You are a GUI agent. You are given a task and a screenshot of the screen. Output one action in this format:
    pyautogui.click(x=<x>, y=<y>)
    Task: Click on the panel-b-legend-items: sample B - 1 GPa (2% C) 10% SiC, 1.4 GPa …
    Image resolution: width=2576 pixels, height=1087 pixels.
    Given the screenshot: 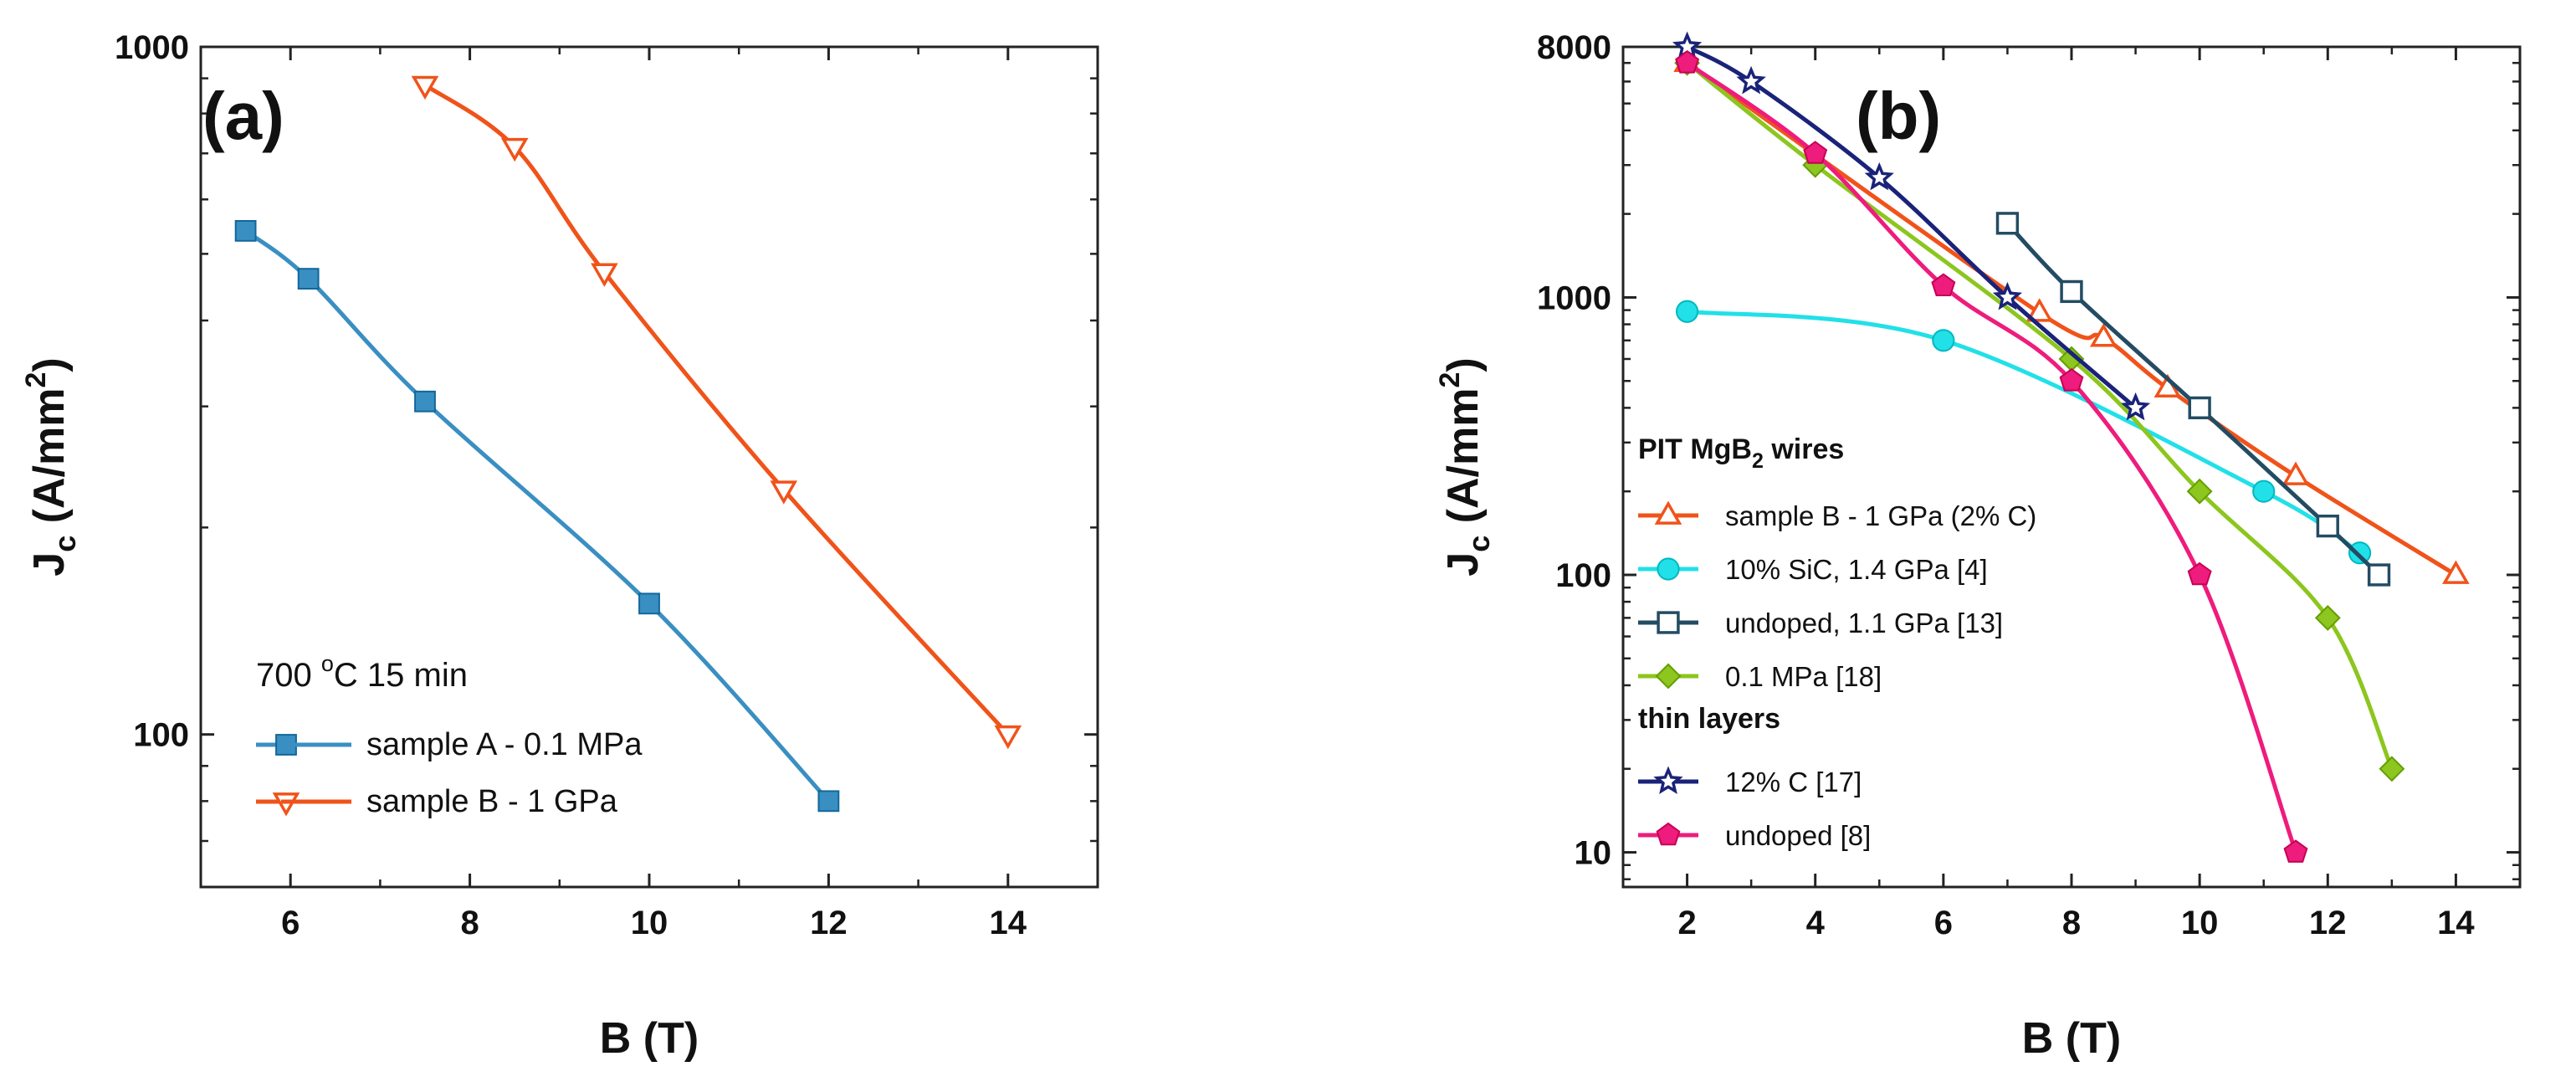 What is the action you would take?
    pyautogui.click(x=1837, y=675)
    